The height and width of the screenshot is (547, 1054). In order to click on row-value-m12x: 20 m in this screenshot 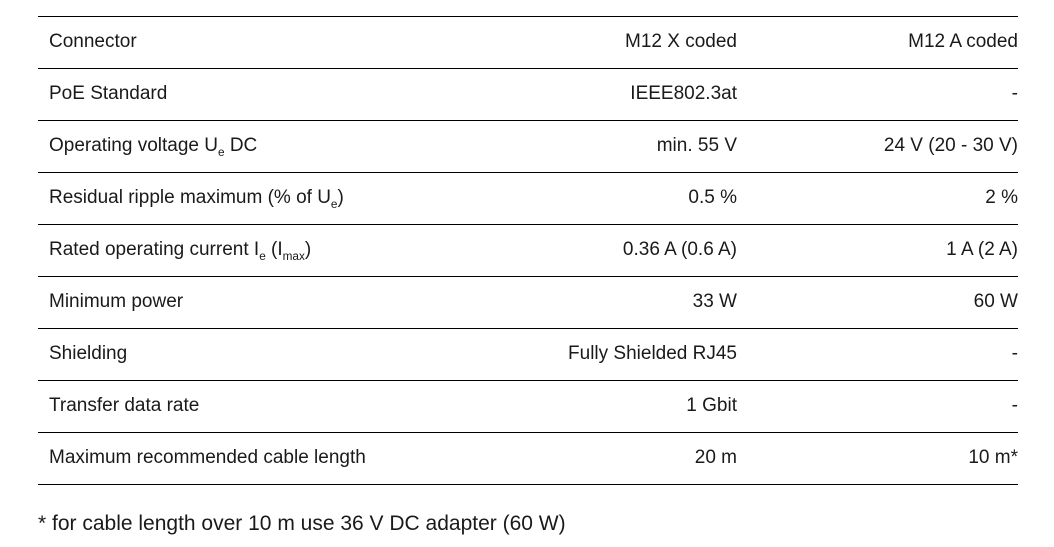, I will do `click(715, 458)`.